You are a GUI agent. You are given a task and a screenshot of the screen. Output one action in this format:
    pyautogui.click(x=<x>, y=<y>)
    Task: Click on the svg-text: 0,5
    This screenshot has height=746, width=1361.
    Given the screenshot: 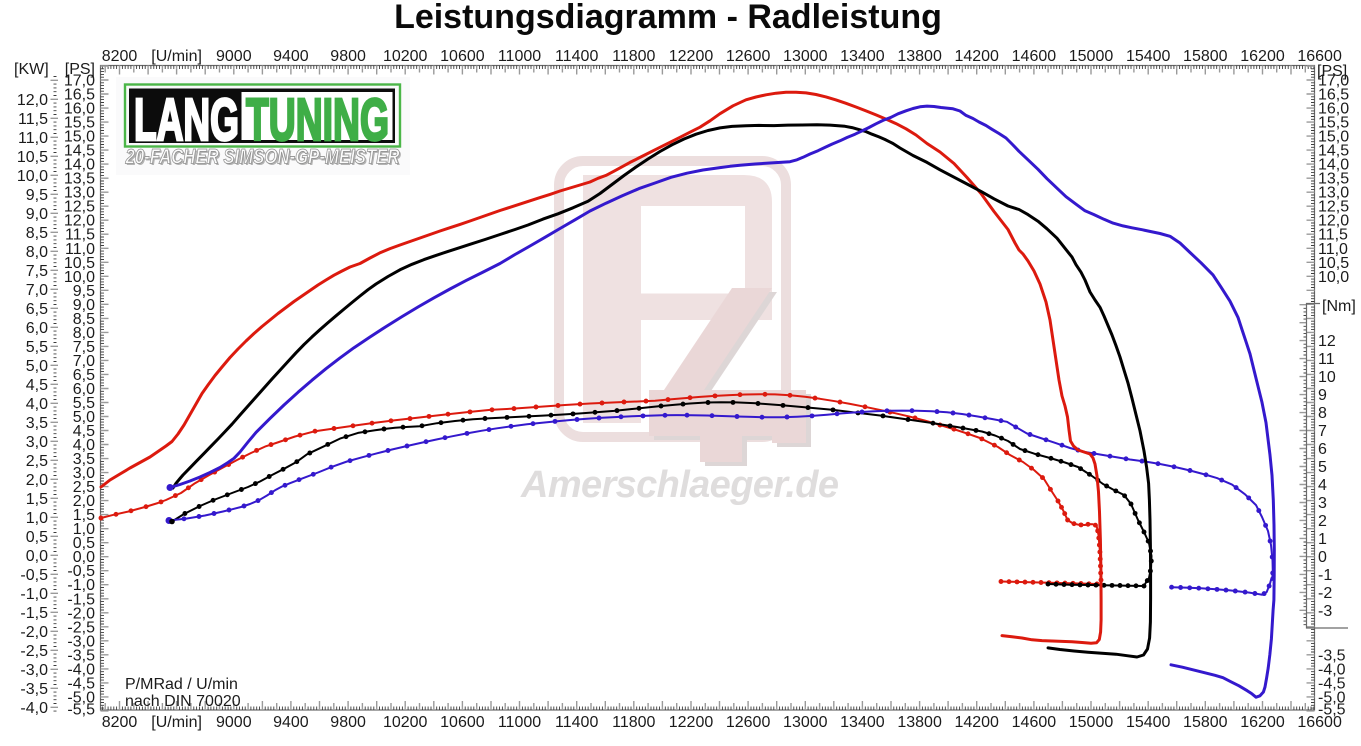 What is the action you would take?
    pyautogui.click(x=37, y=537)
    